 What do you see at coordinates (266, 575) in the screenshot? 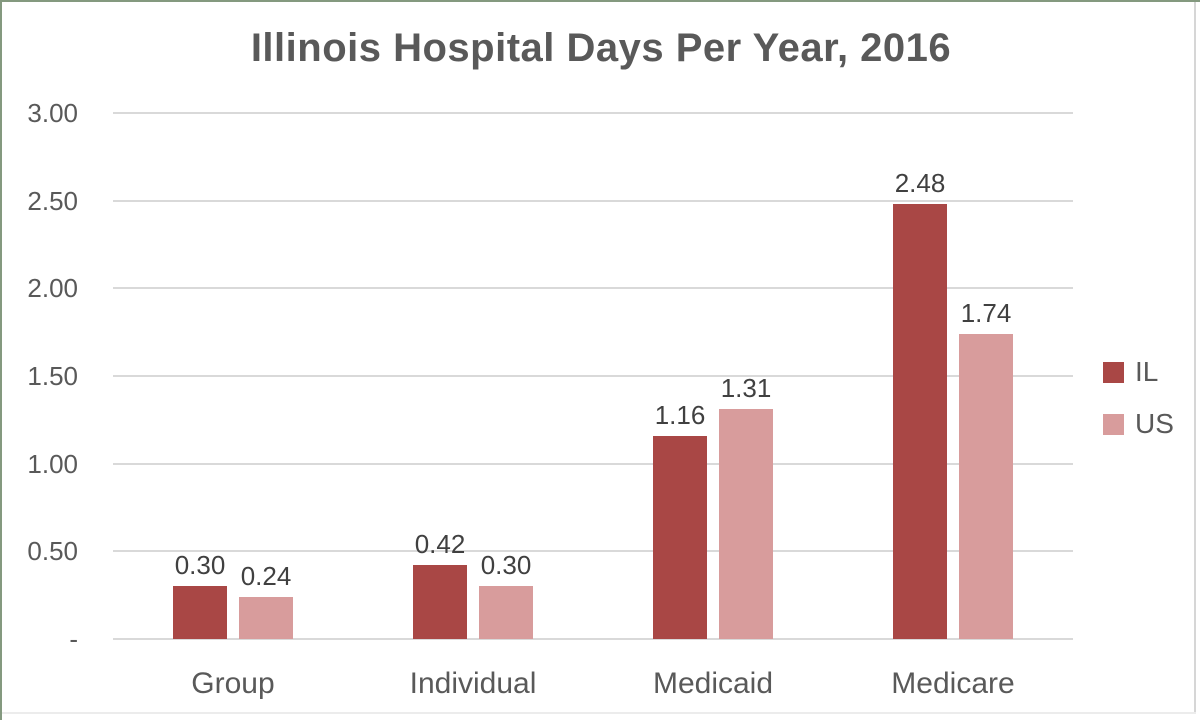
I see `value-label-us-group: 0.24` at bounding box center [266, 575].